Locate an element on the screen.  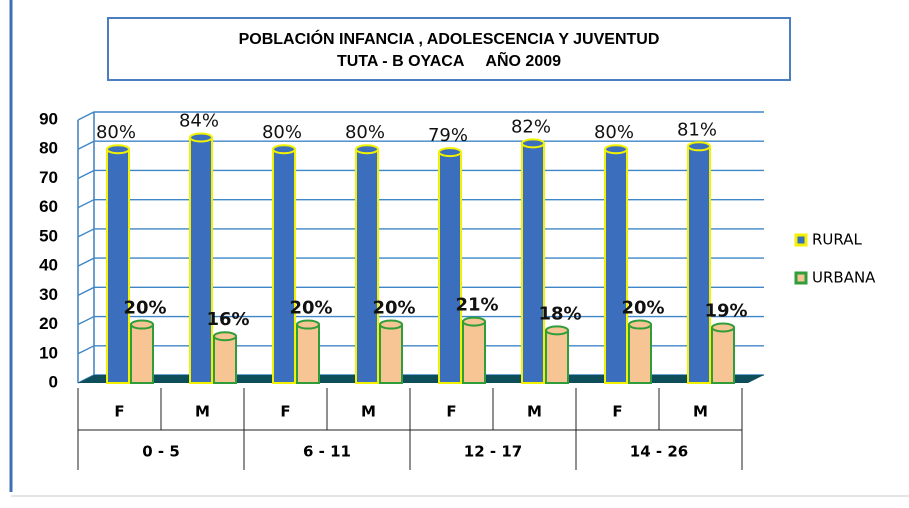
chart-subtitle: TUTA - B OYACA AÑO 2009 is located at coordinates (449, 60).